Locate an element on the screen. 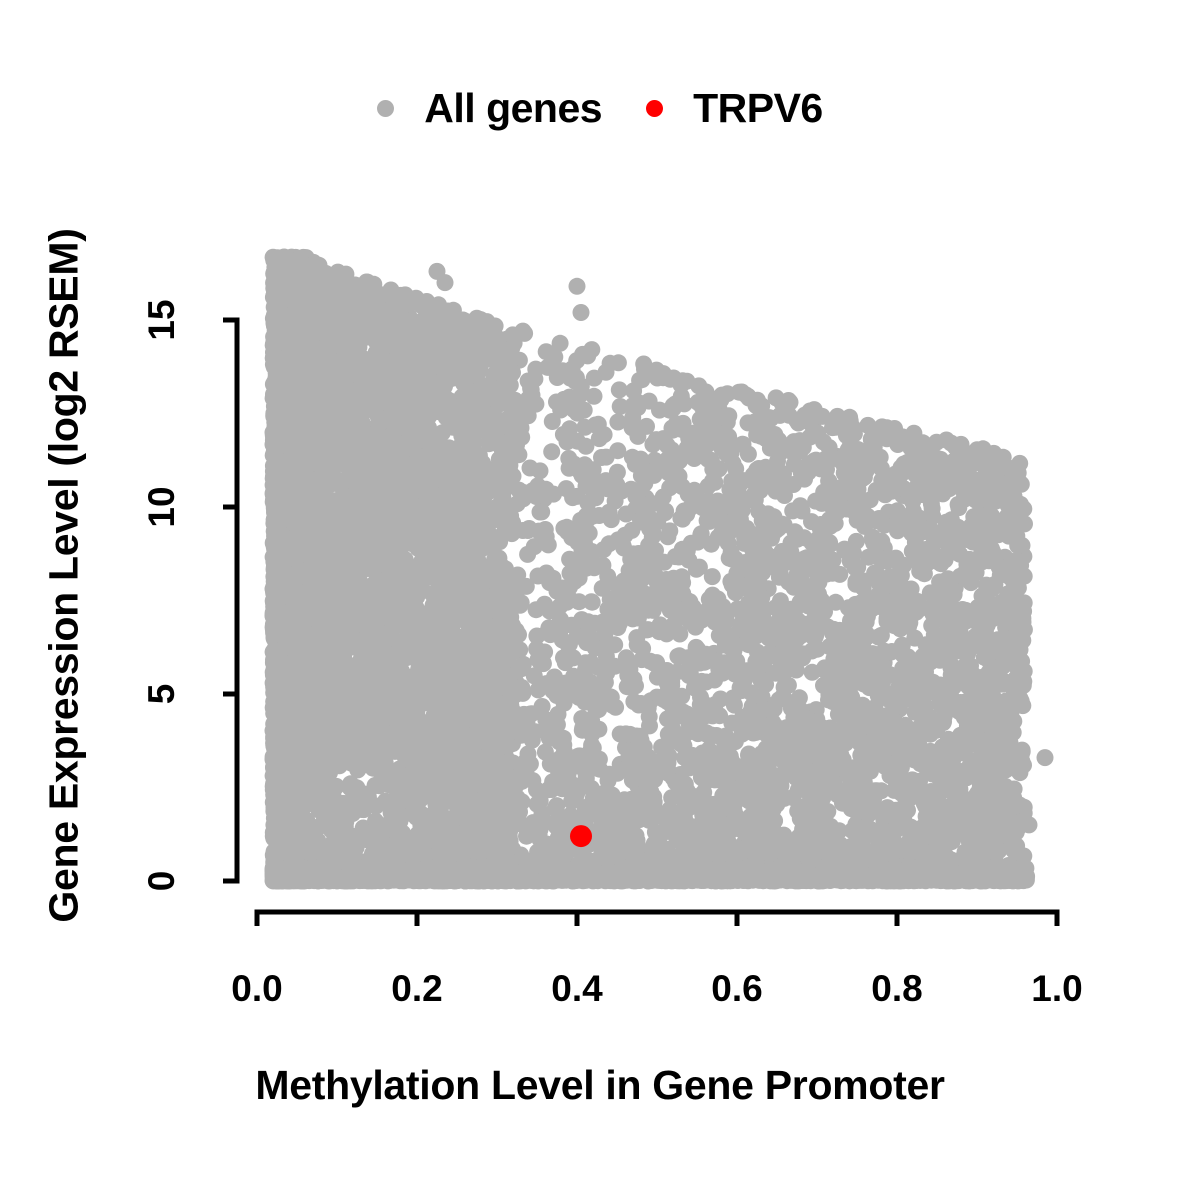  legend-entry-trpv6: TRPV6 is located at coordinates (734, 108).